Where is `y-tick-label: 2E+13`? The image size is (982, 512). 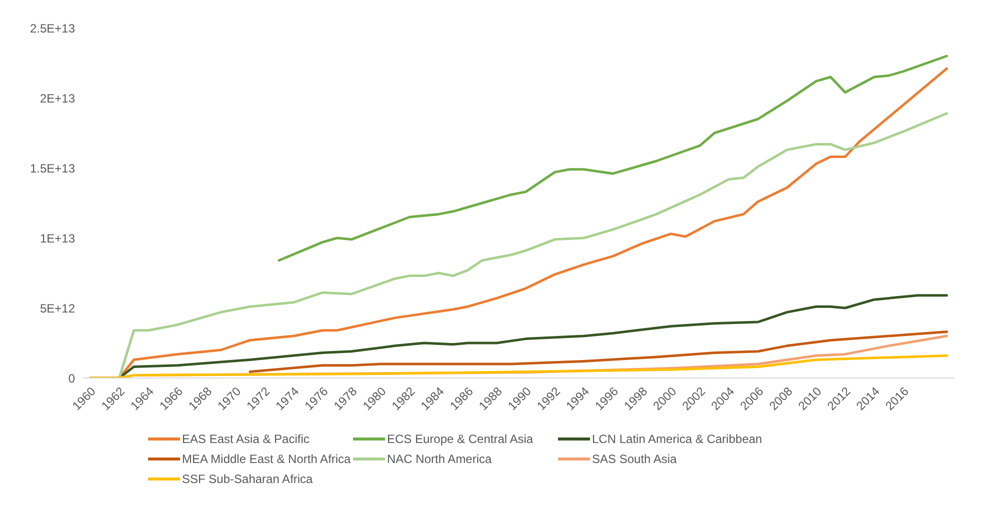 y-tick-label: 2E+13 is located at coordinates (58, 98).